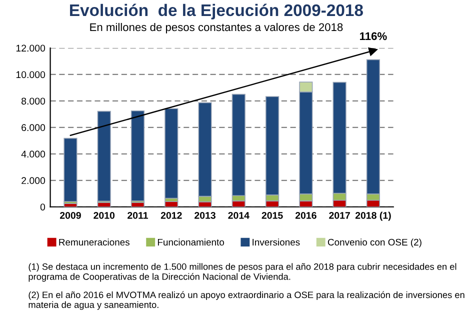 The image size is (470, 331). I want to click on chart-title: Evolución de la Ejecución 2009-2018, so click(216, 12).